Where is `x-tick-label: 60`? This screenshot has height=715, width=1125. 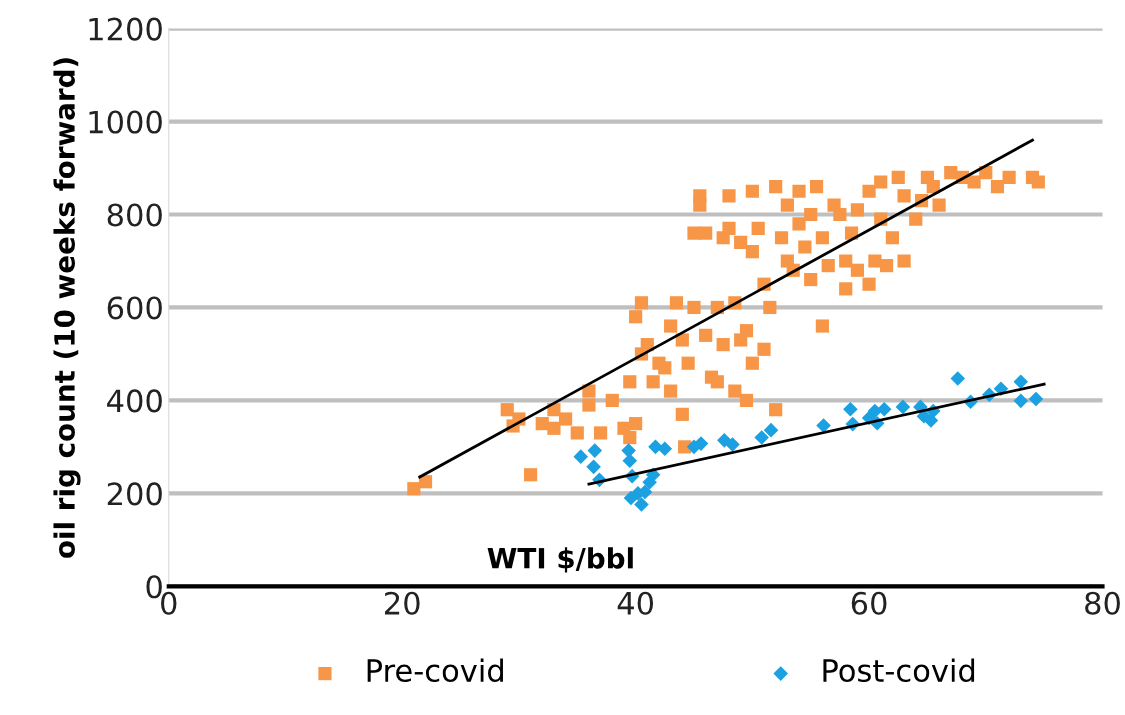
x-tick-label: 60 is located at coordinates (869, 603).